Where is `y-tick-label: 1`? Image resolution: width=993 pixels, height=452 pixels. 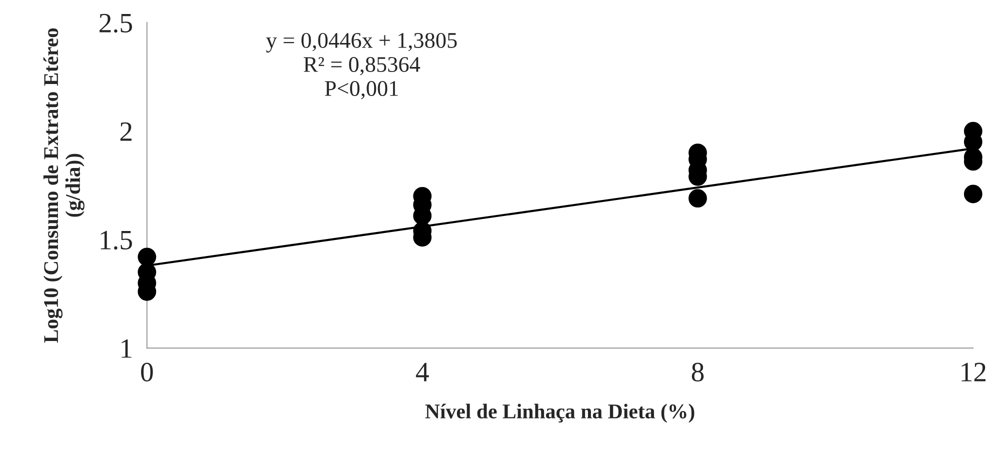 y-tick-label: 1 is located at coordinates (127, 348).